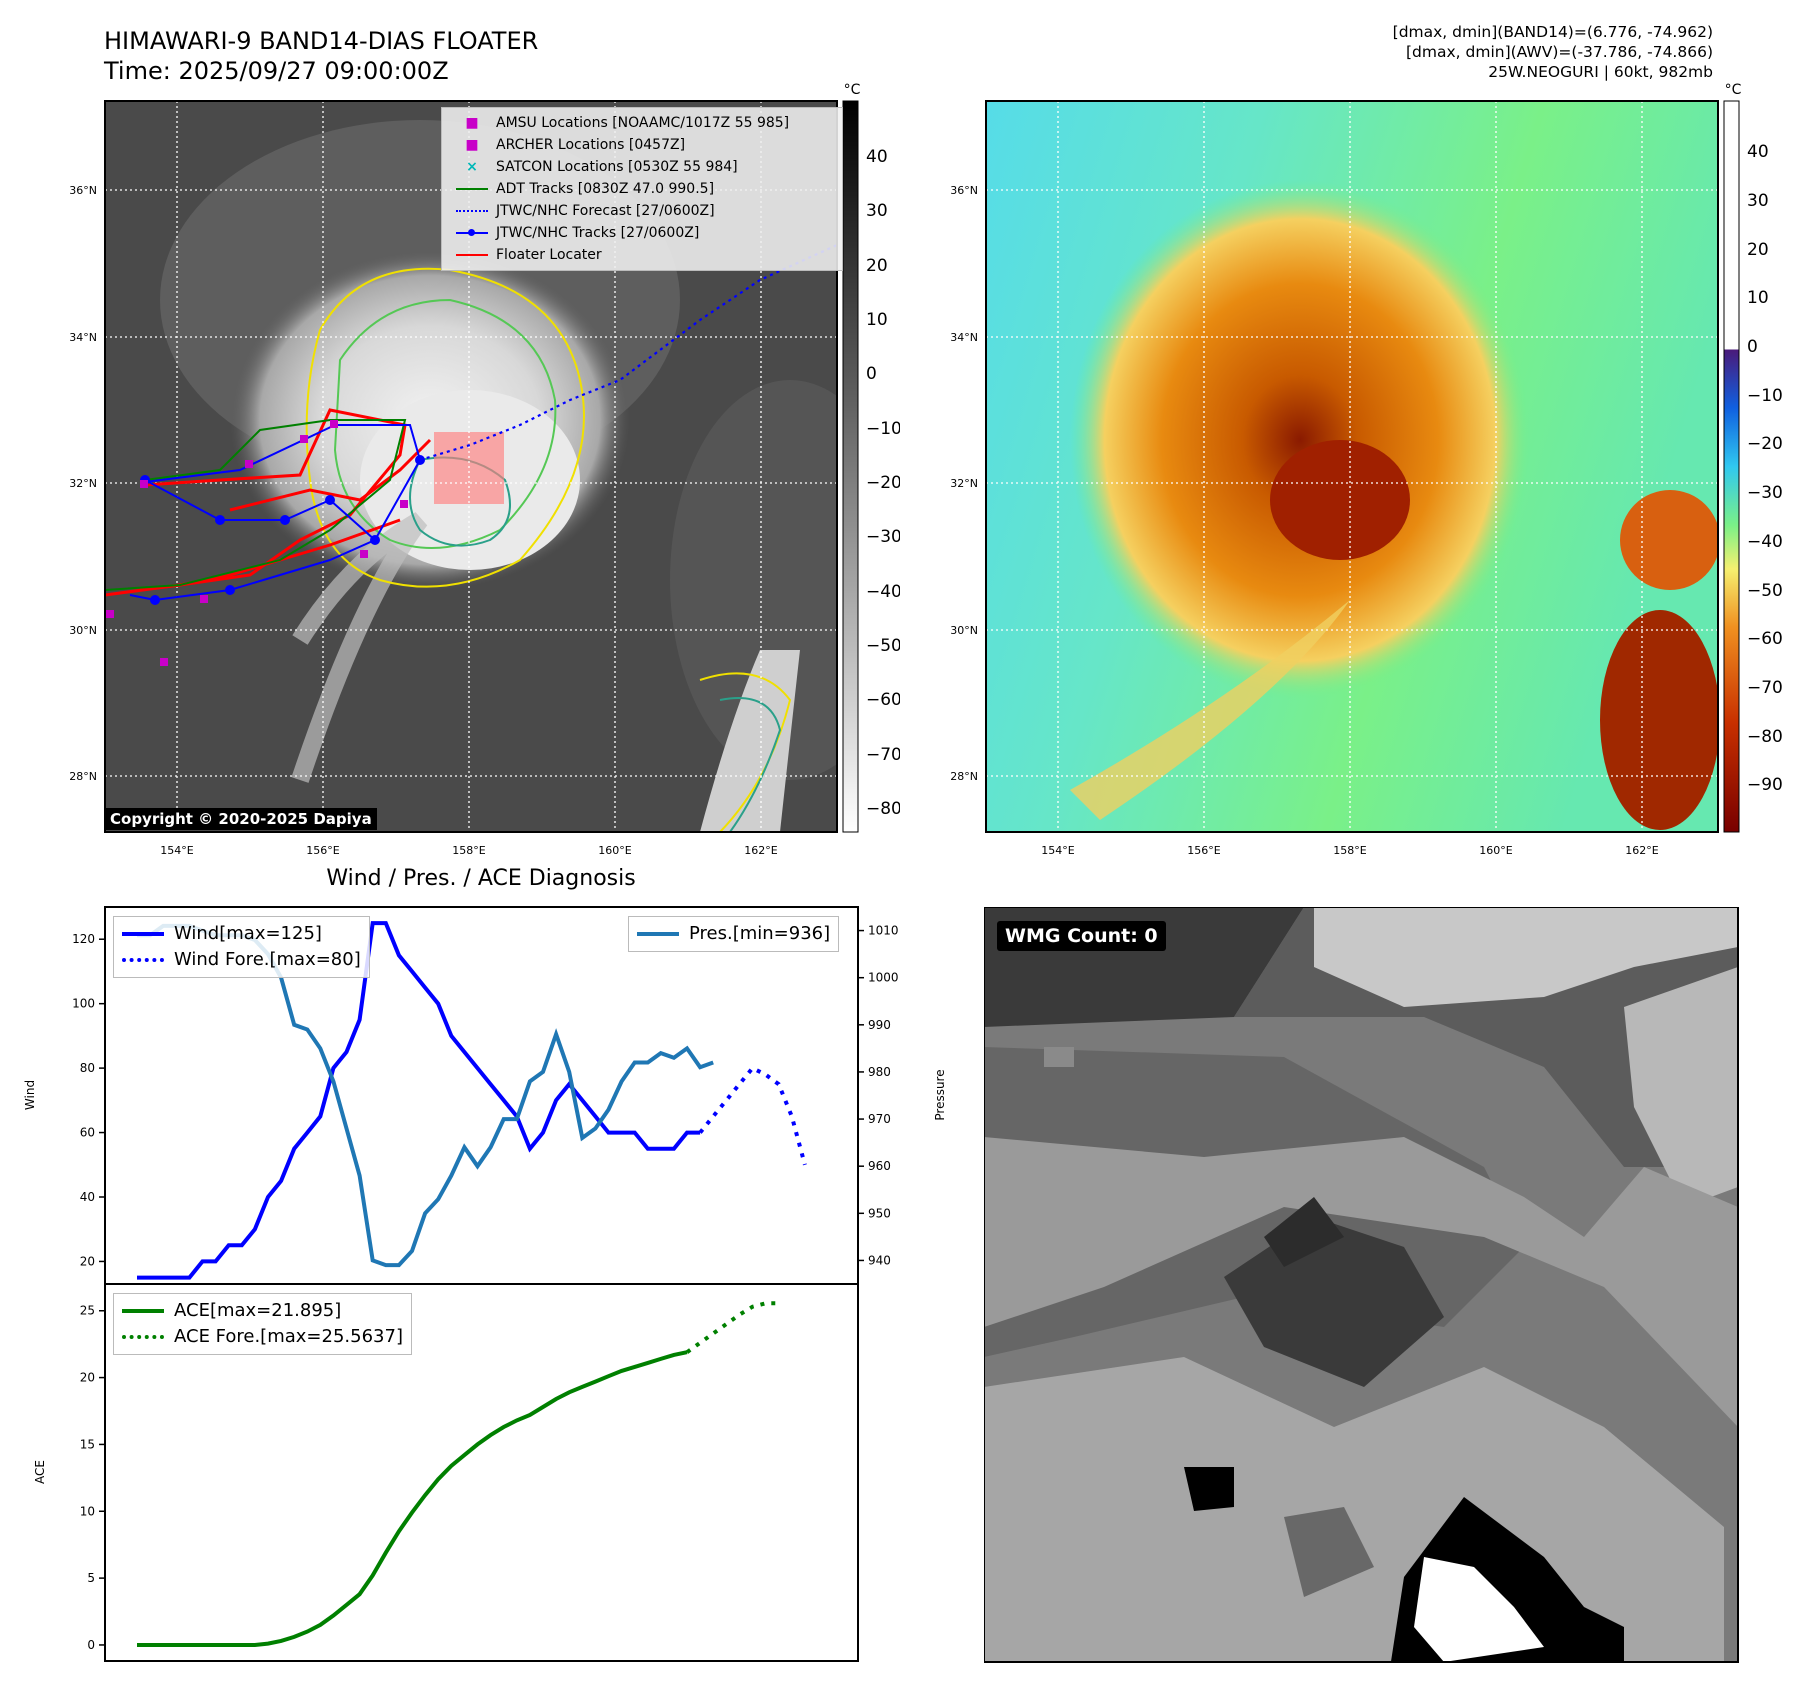 The image size is (1797, 1690). I want to click on pressure-axis-label: Pressure, so click(940, 1094).